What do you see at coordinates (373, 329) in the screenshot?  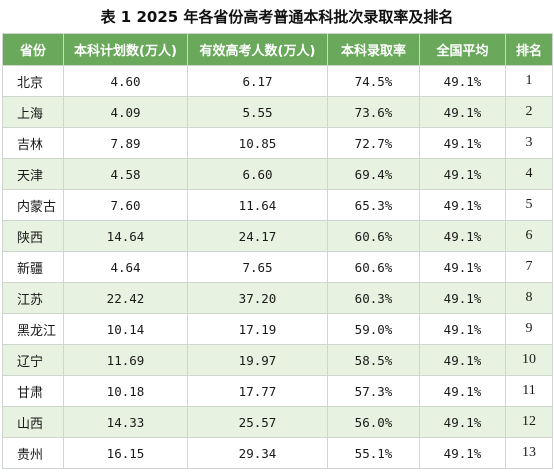 I see `cell-rate: 59.0%` at bounding box center [373, 329].